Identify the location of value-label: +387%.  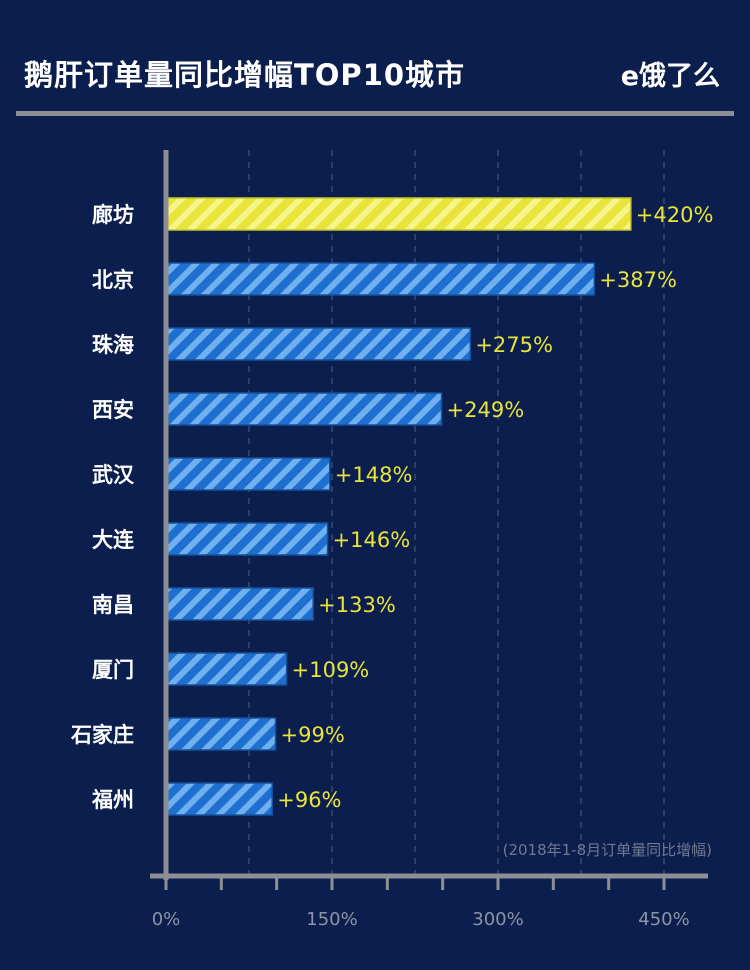
(638, 280).